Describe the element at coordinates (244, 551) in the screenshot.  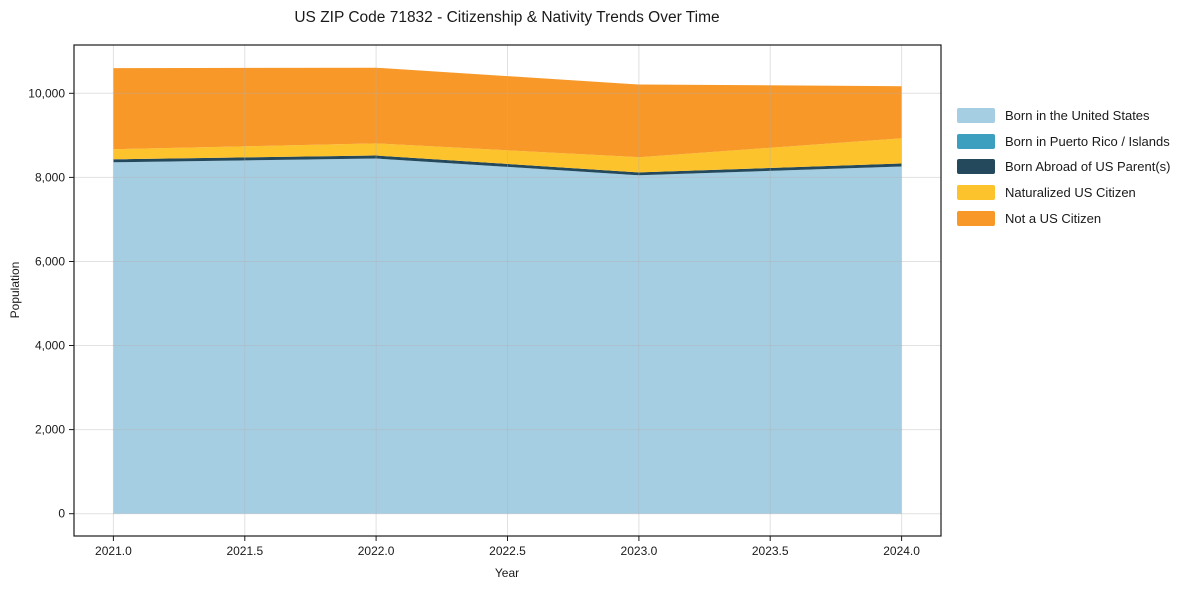
I see `x-tick-label: 2021.5` at that location.